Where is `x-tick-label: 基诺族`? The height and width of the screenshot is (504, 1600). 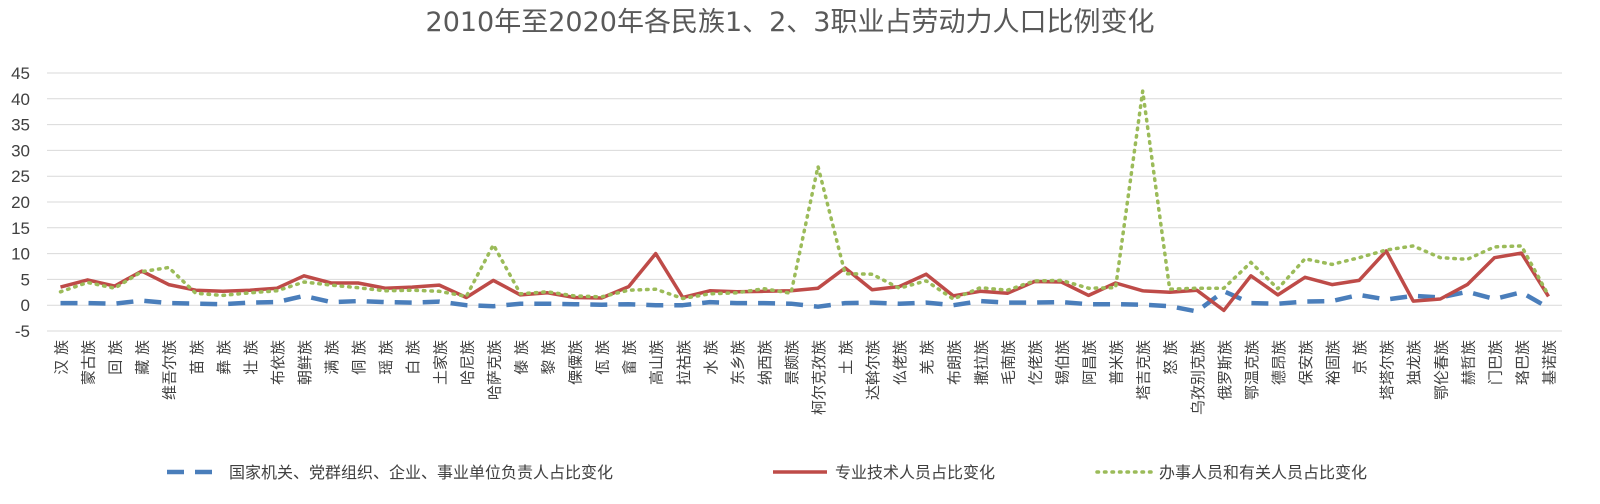 x-tick-label: 基诺族 is located at coordinates (1550, 362).